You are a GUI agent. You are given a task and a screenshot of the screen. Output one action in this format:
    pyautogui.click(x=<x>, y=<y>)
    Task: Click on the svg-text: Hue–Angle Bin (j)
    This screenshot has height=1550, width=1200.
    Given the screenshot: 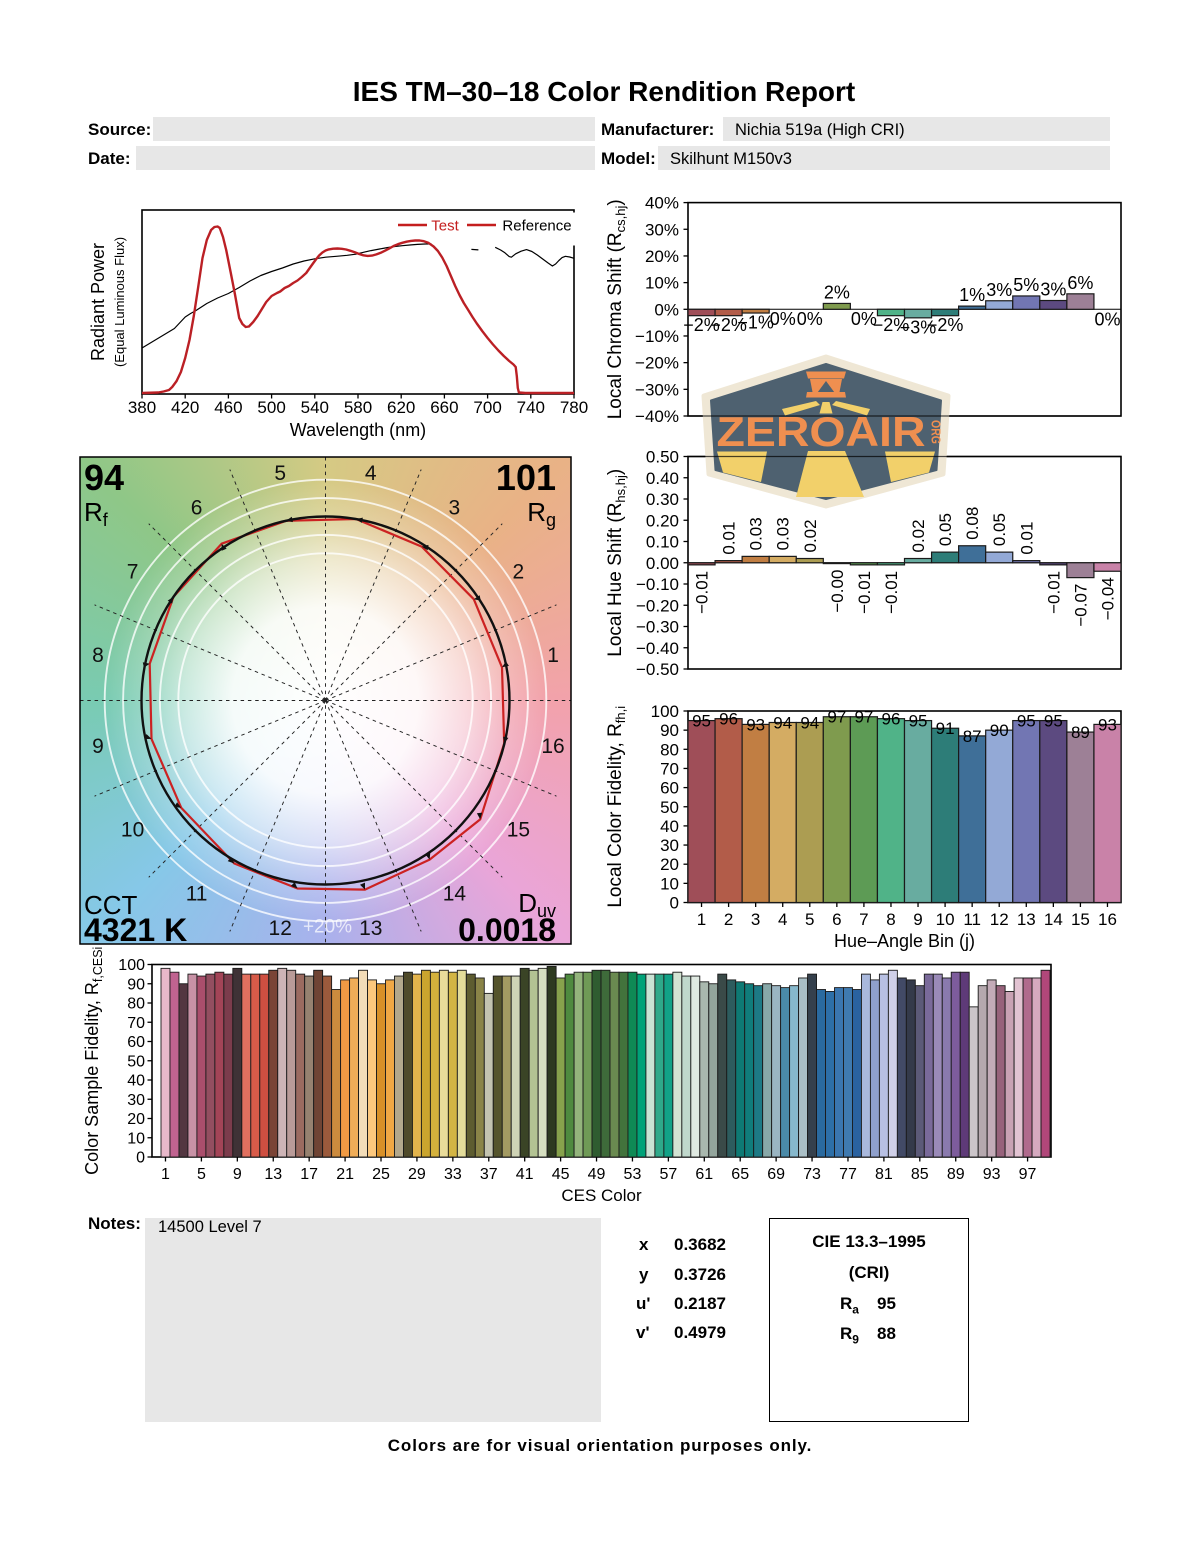 What is the action you would take?
    pyautogui.click(x=904, y=941)
    